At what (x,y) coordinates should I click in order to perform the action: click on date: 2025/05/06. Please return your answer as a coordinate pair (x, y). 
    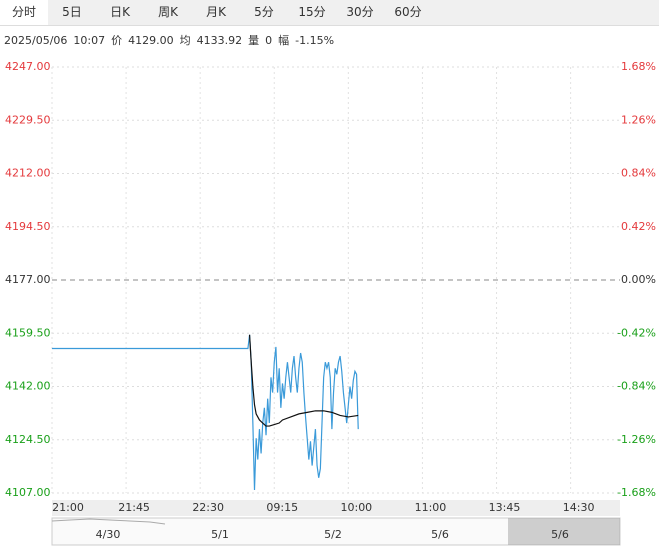
    Looking at the image, I should click on (36, 40).